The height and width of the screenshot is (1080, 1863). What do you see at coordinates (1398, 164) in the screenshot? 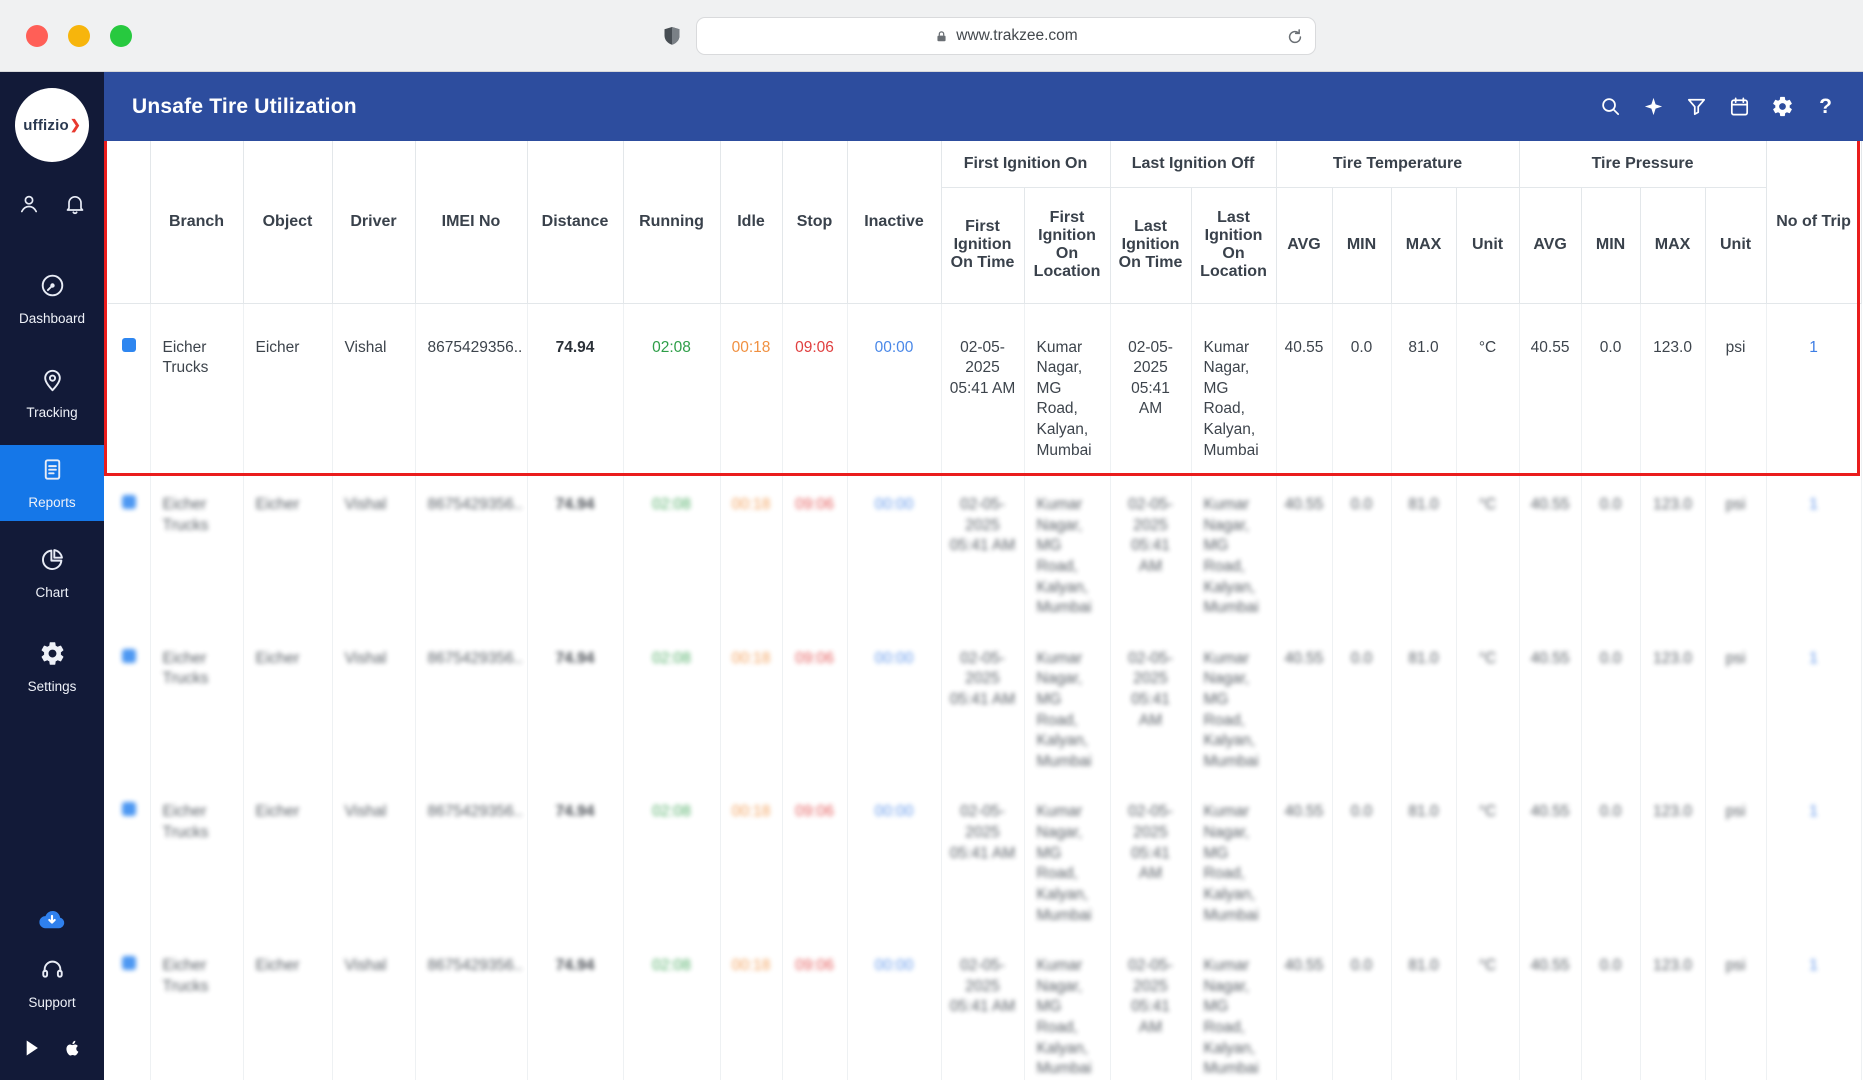
I see `group-header-tire-temperature: Tire Temperature` at bounding box center [1398, 164].